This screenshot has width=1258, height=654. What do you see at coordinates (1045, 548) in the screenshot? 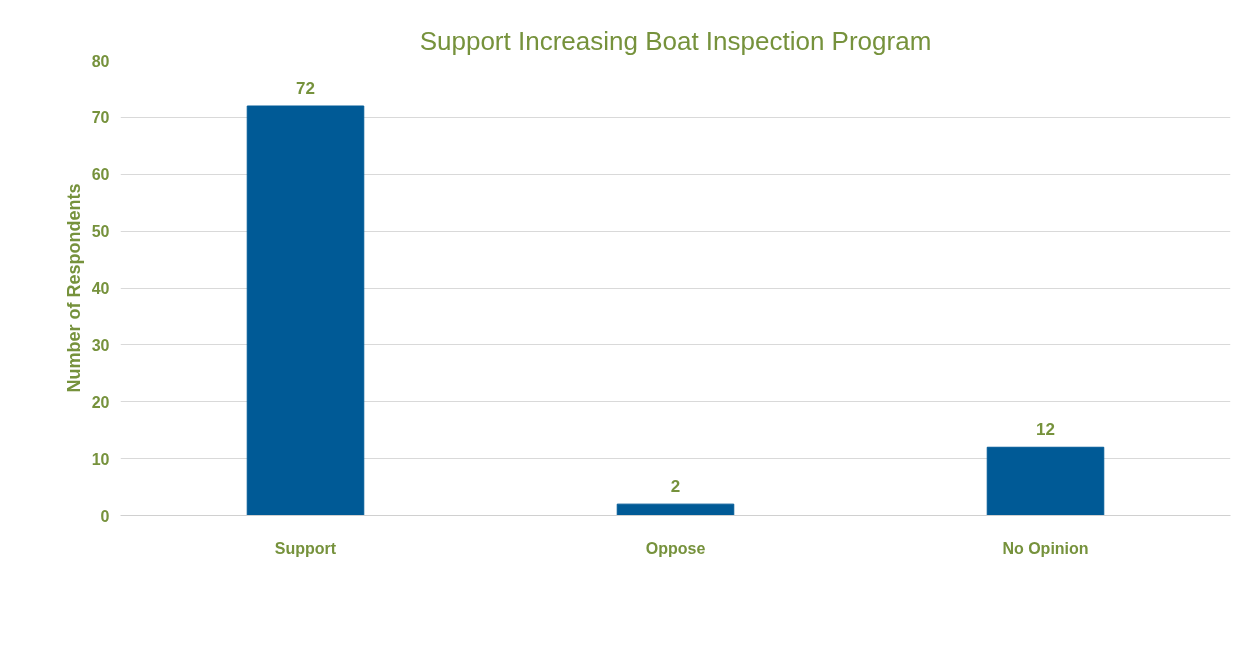
I see `x-tick-label: No Opinion` at bounding box center [1045, 548].